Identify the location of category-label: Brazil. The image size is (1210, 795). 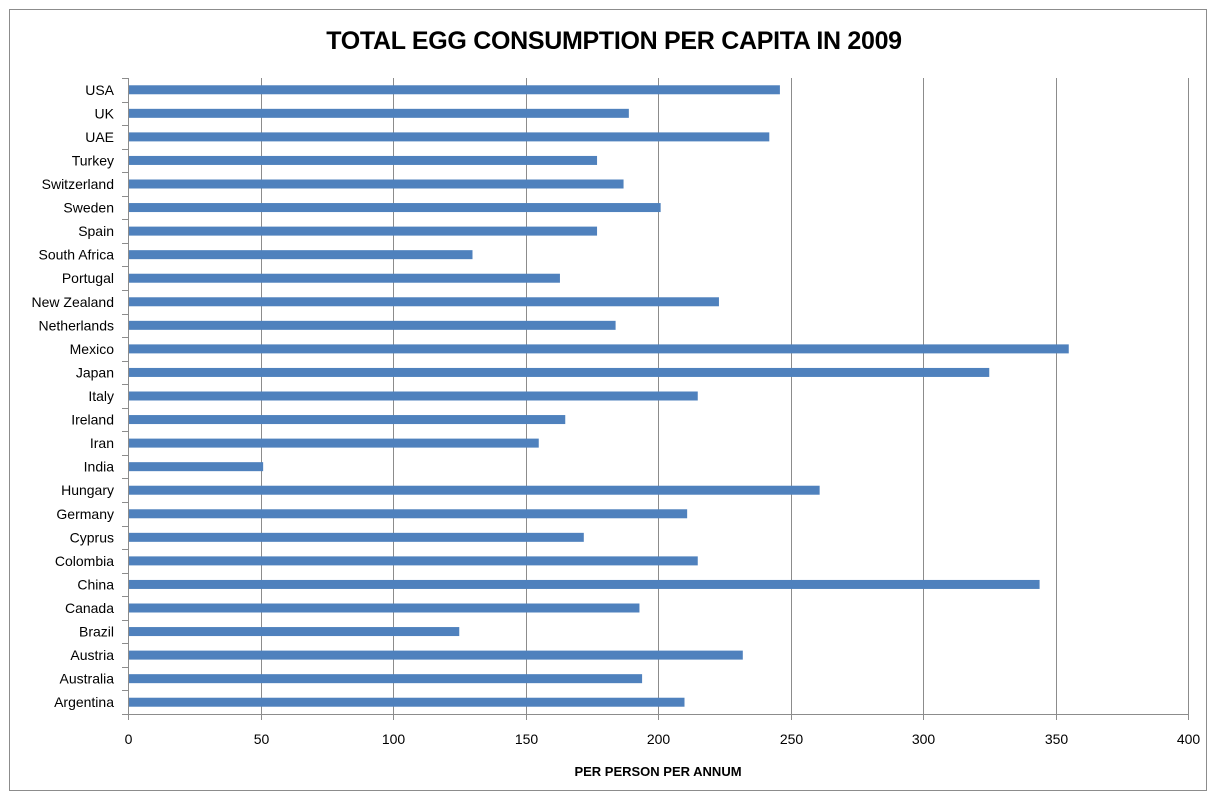
(96, 632).